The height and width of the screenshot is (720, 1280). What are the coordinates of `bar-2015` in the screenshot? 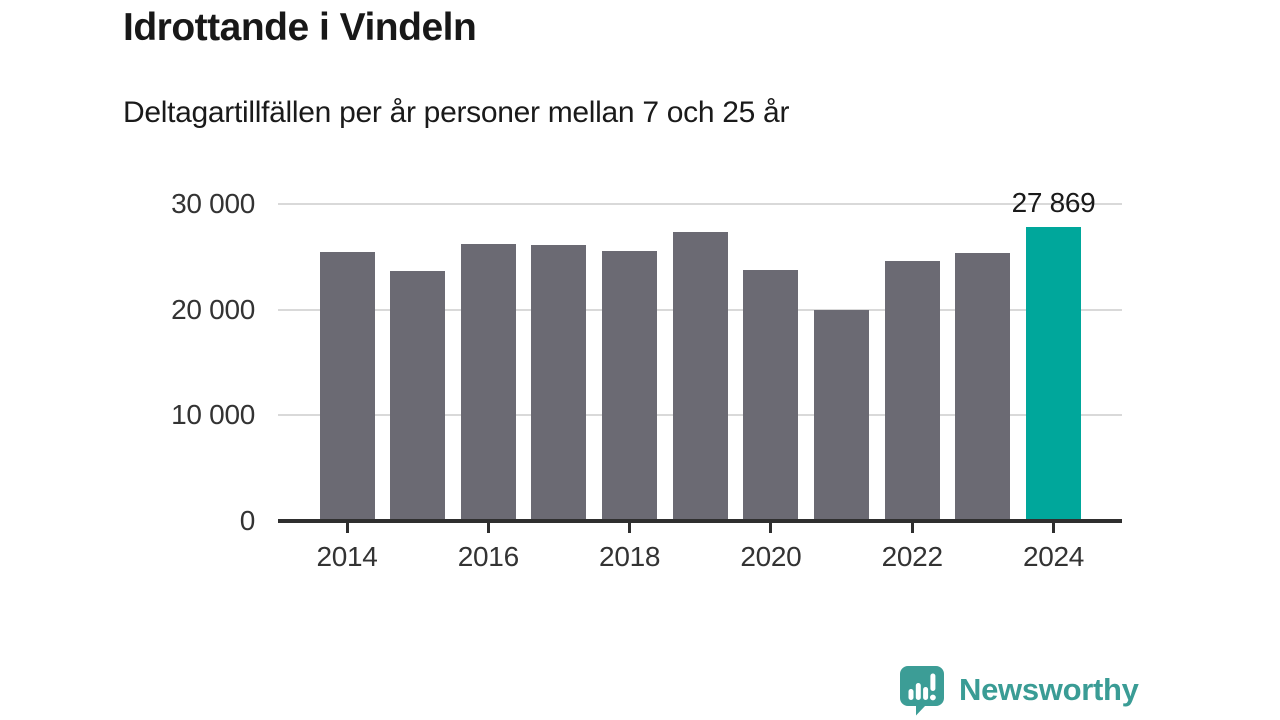 It's located at (418, 395).